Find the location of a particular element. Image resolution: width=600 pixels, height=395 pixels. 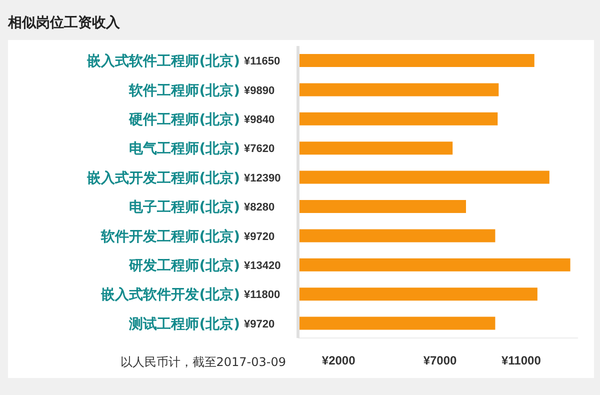

text: 以人民币计，截至2017-03-09 is located at coordinates (202, 362).